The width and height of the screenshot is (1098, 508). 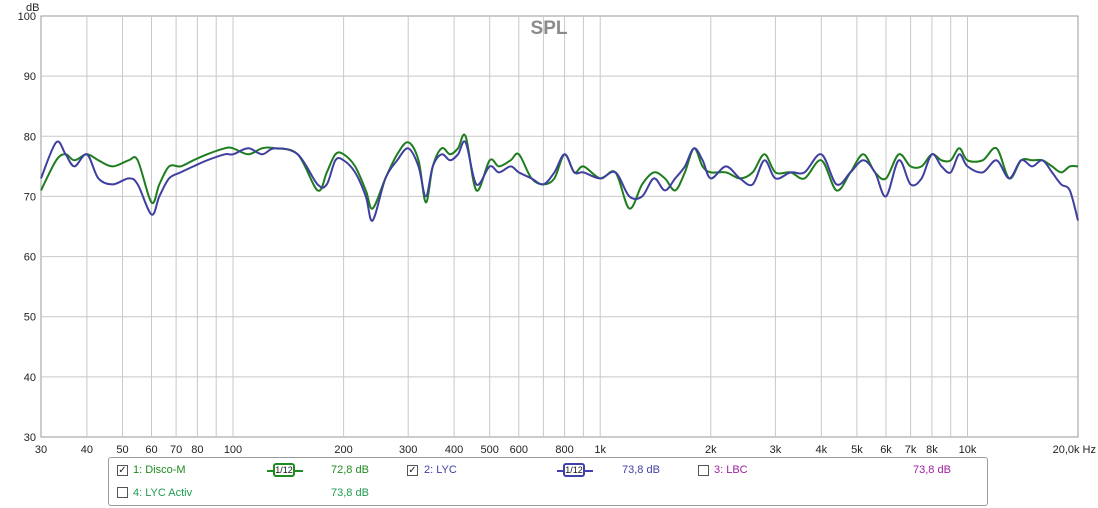 What do you see at coordinates (490, 449) in the screenshot?
I see `x-tick-label: 500` at bounding box center [490, 449].